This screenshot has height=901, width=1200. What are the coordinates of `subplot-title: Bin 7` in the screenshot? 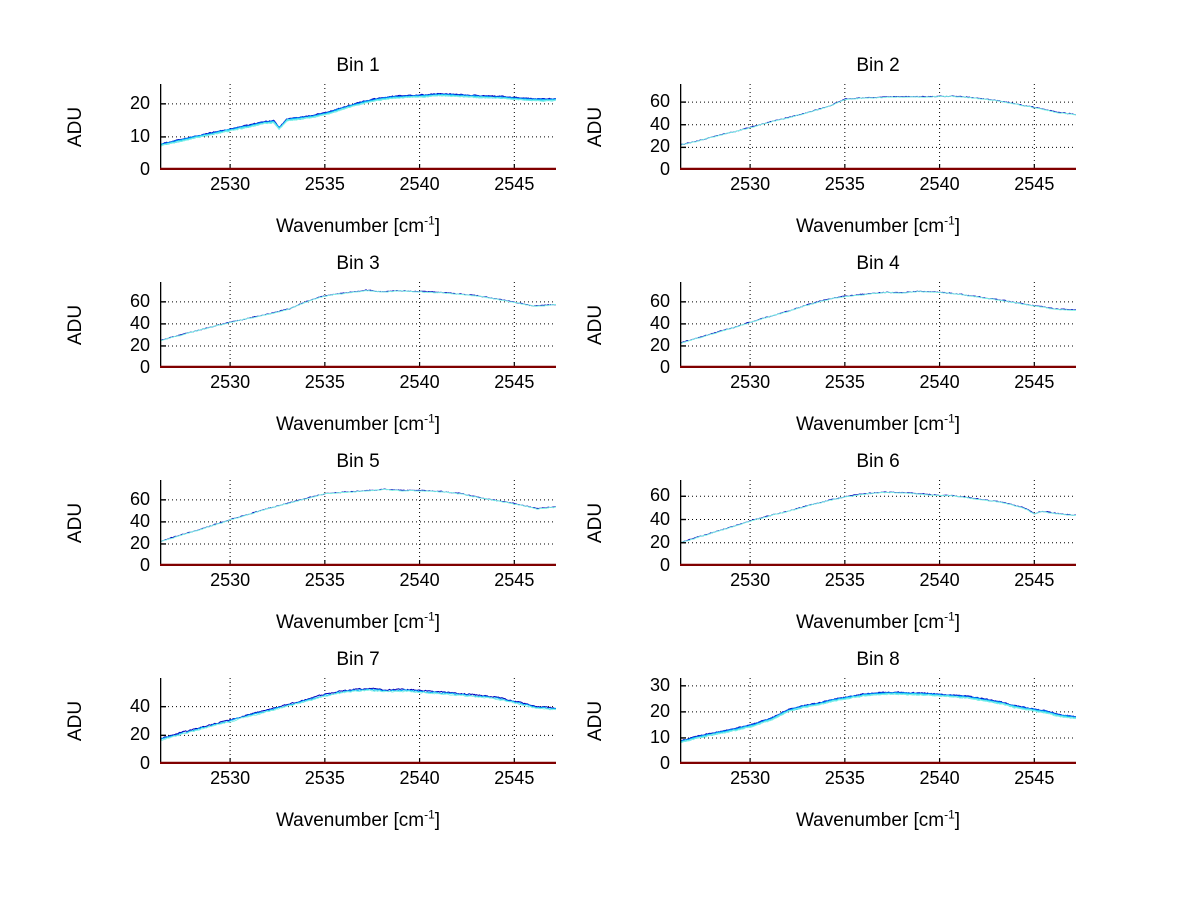 It's located at (358, 659).